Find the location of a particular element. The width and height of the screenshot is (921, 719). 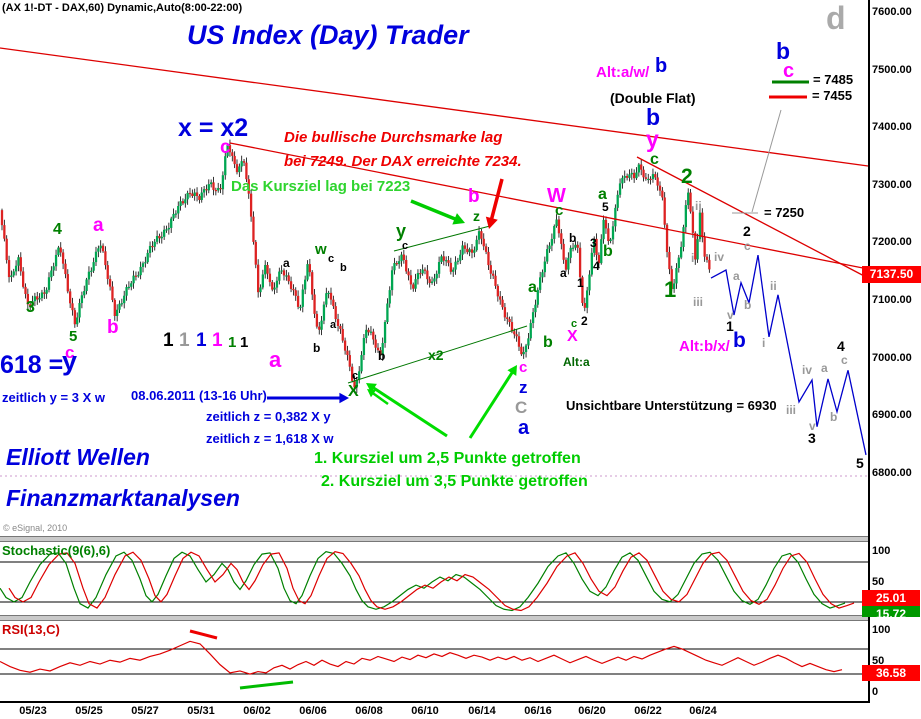

annotation-label: 618 = is located at coordinates (32, 365).